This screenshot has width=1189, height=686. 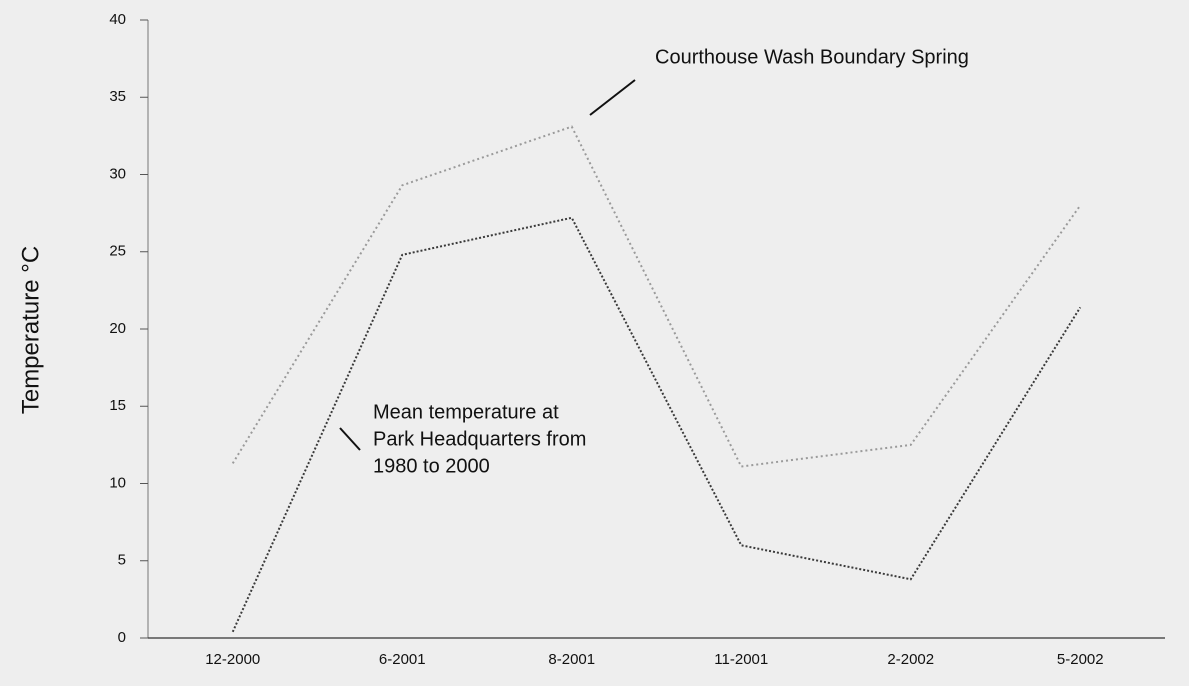 I want to click on y-tick-label: 30, so click(x=117, y=173).